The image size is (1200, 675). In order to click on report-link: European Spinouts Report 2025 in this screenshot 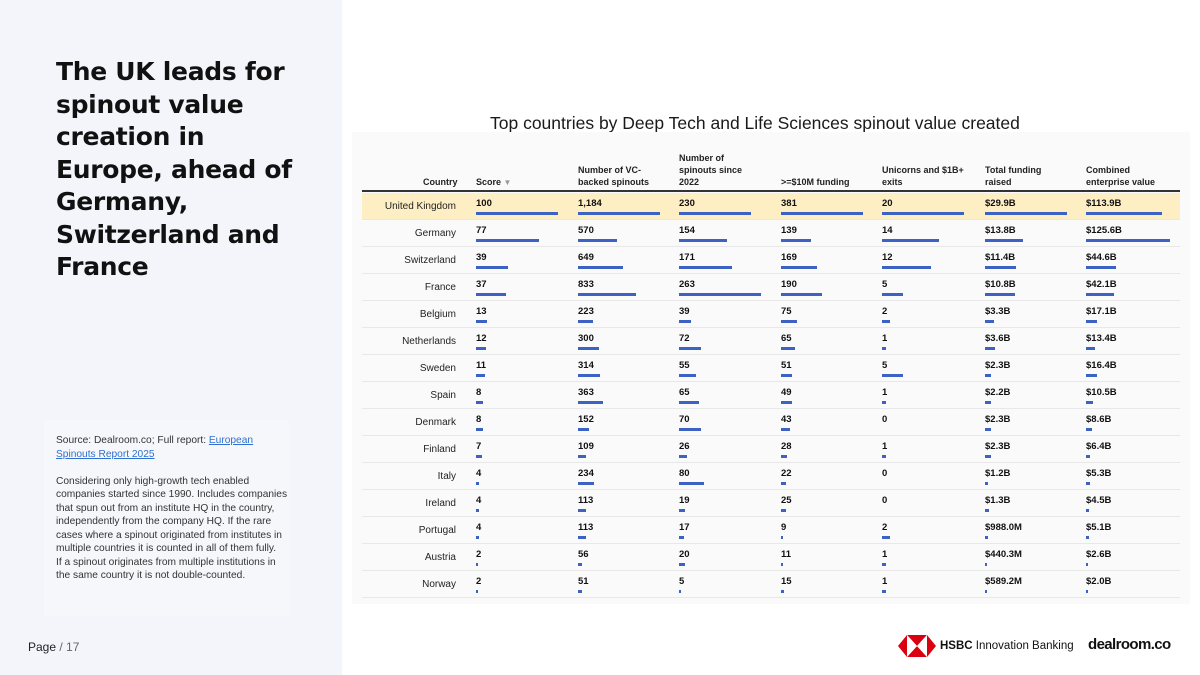, I will do `click(155, 447)`.